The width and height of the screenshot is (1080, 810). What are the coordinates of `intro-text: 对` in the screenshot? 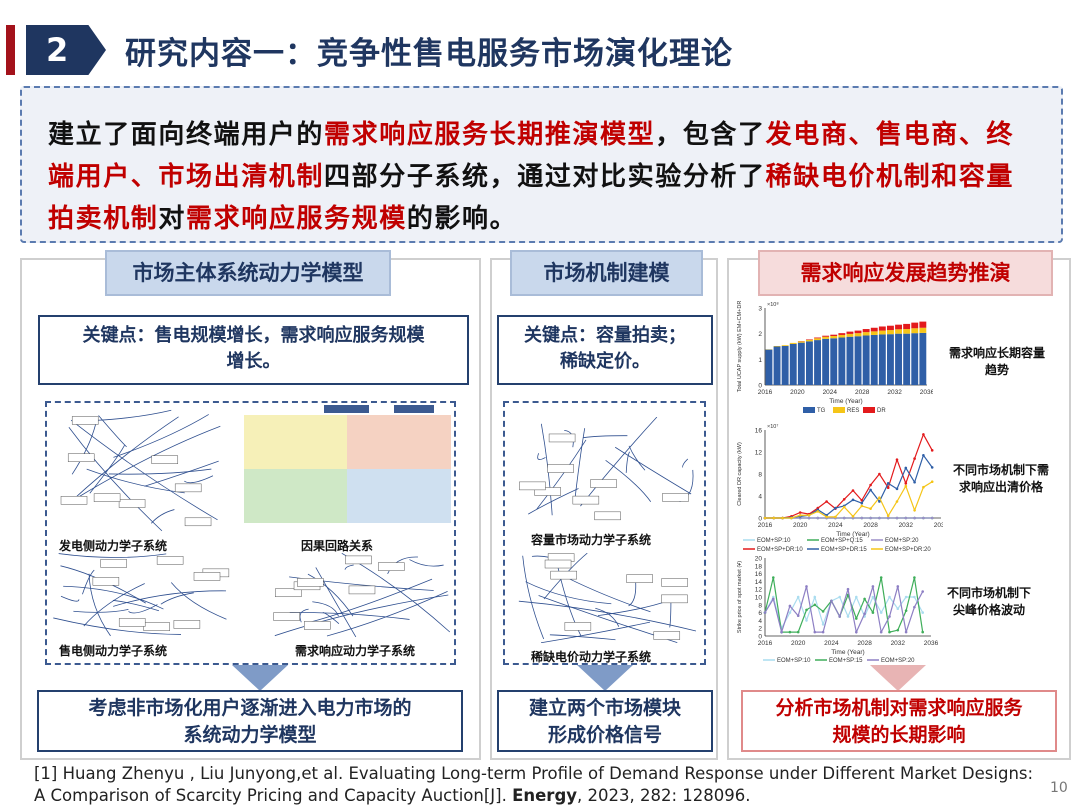 It's located at (172, 219).